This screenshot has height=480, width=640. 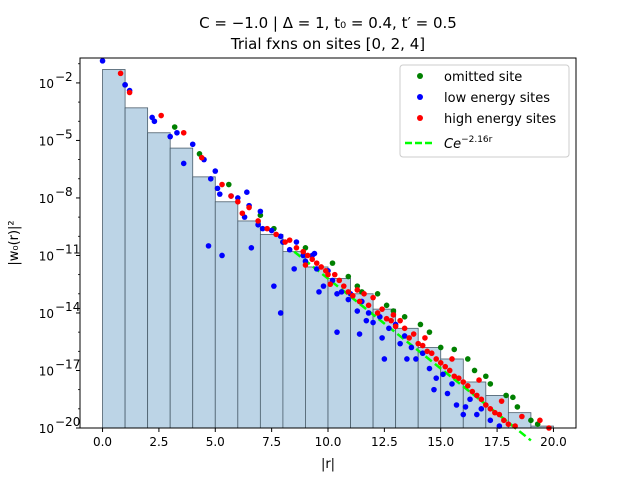 I want to click on legend-label-omitted: omitted site, so click(x=483, y=77).